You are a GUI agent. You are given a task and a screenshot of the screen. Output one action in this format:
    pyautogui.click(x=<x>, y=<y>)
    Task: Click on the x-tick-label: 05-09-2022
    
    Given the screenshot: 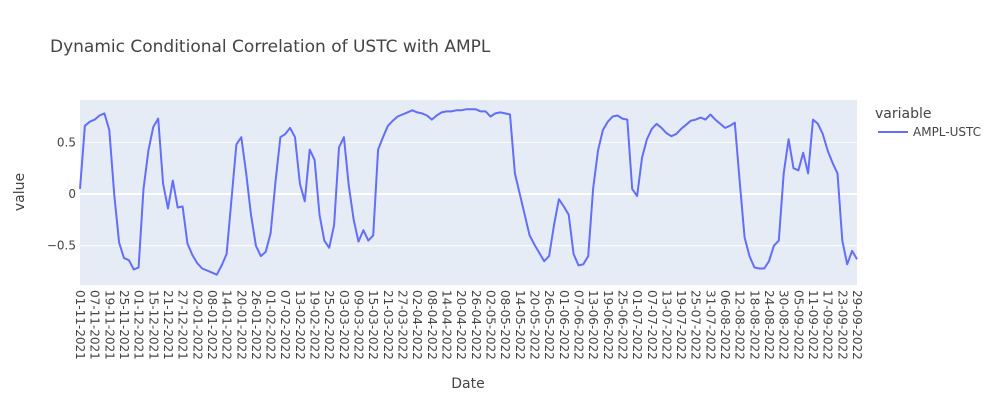 What is the action you would take?
    pyautogui.click(x=798, y=325)
    